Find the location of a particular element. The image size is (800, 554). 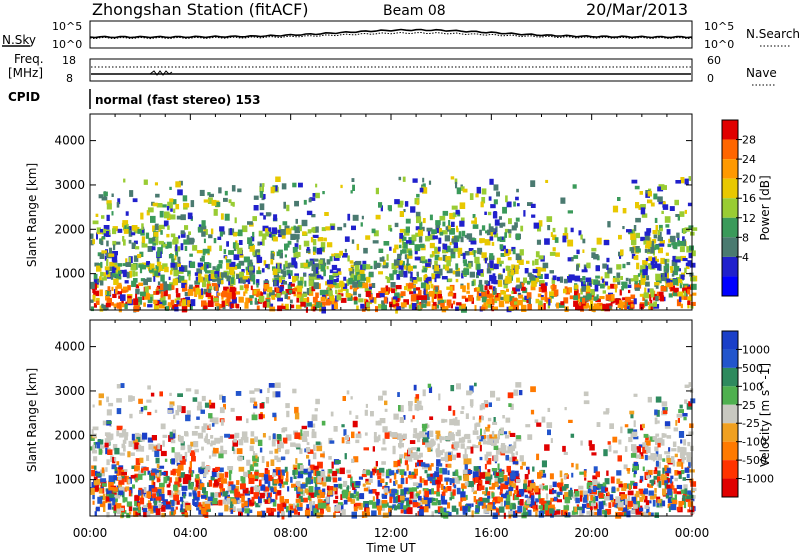

nsky-label: N.Sky is located at coordinates (19, 40).